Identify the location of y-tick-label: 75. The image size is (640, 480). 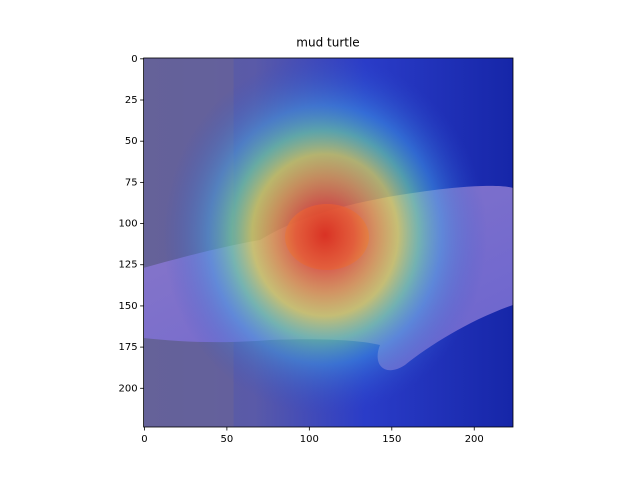
(131, 182).